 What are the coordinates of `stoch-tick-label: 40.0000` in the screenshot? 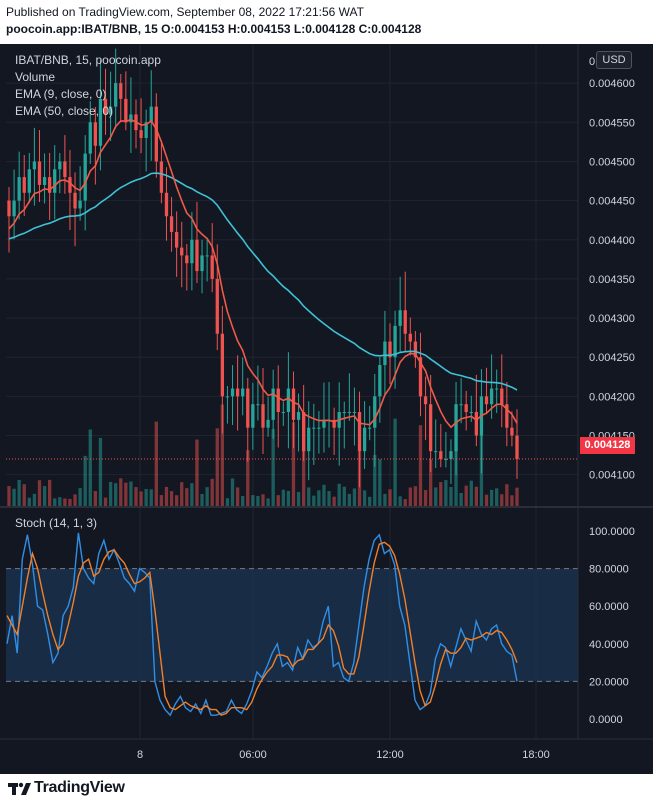 It's located at (609, 645).